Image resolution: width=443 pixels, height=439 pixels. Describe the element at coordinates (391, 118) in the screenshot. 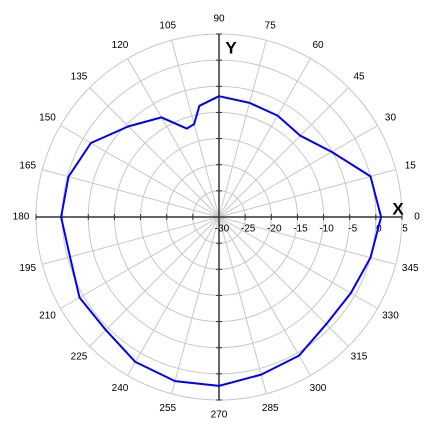

I see `angle-label: 30` at that location.